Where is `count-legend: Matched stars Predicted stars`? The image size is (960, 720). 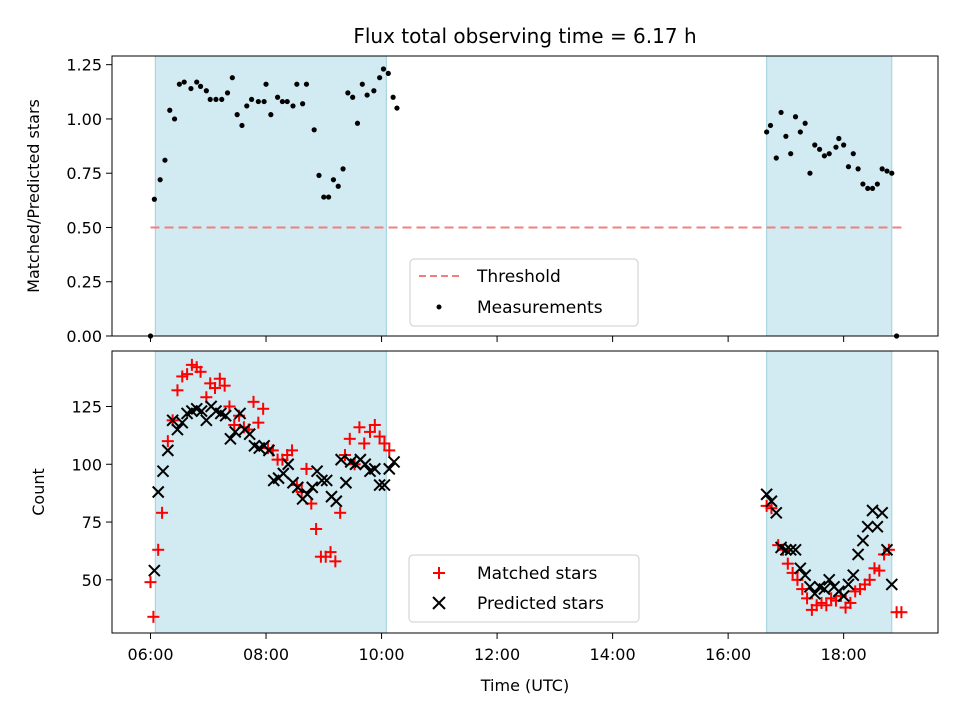 count-legend: Matched stars Predicted stars is located at coordinates (524, 588).